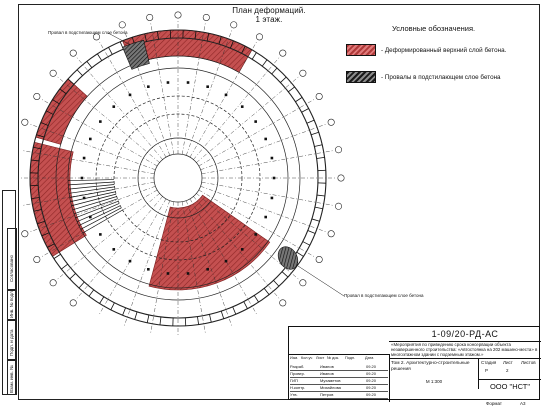 This screenshot has height=411, width=547. I want to click on col-date: Дата, so click(369, 358).